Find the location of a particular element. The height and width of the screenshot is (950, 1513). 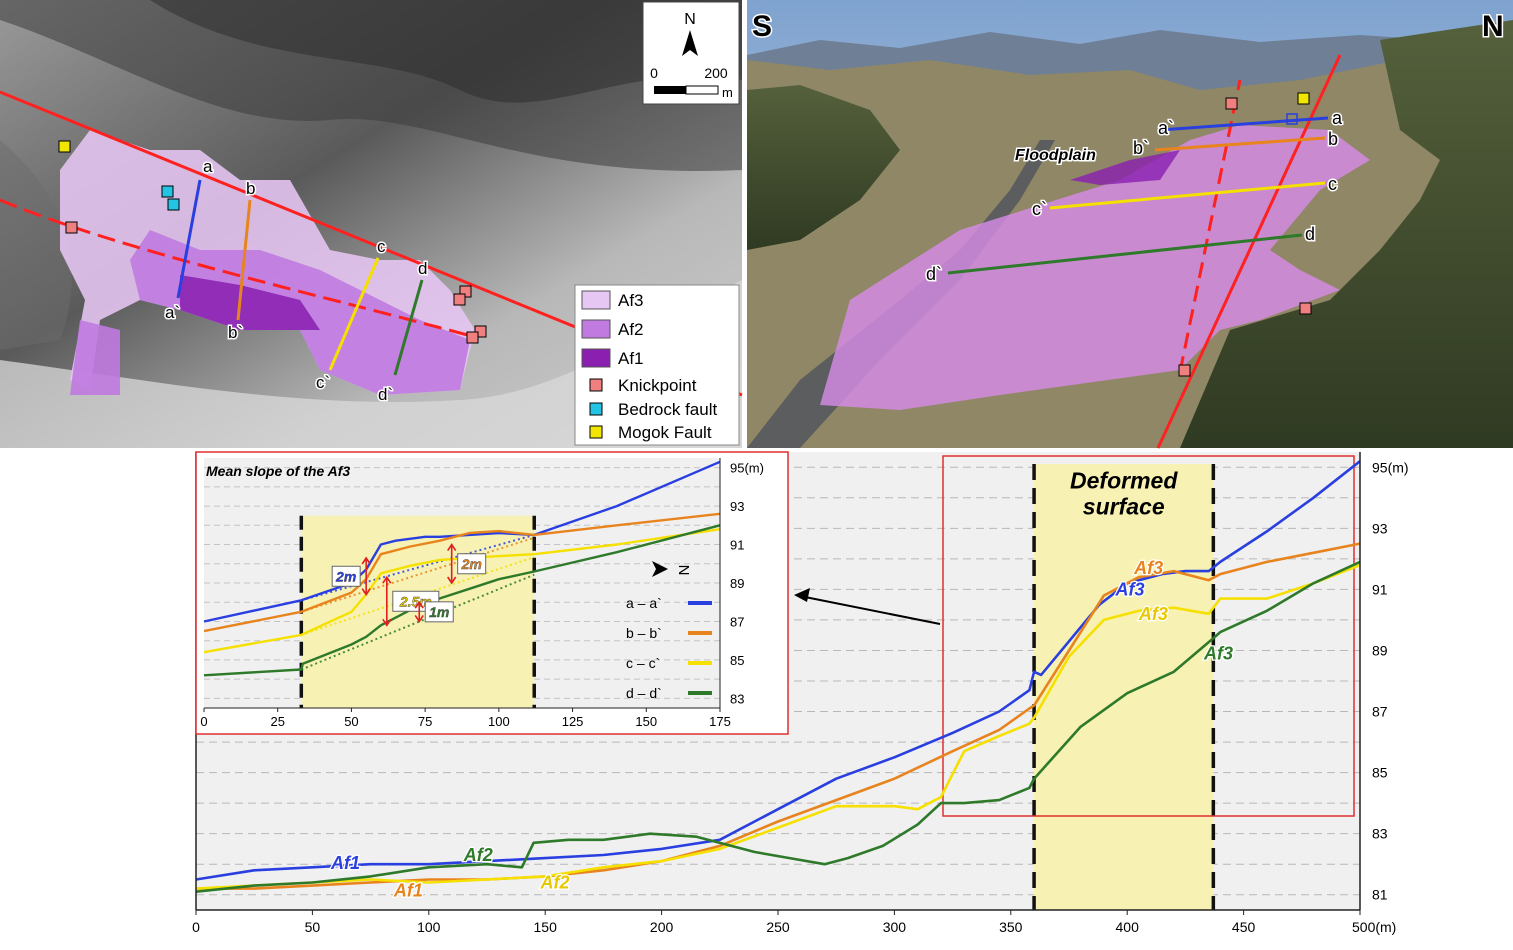

legend-label-bedrock-fault: Bedrock fault is located at coordinates (667, 409).